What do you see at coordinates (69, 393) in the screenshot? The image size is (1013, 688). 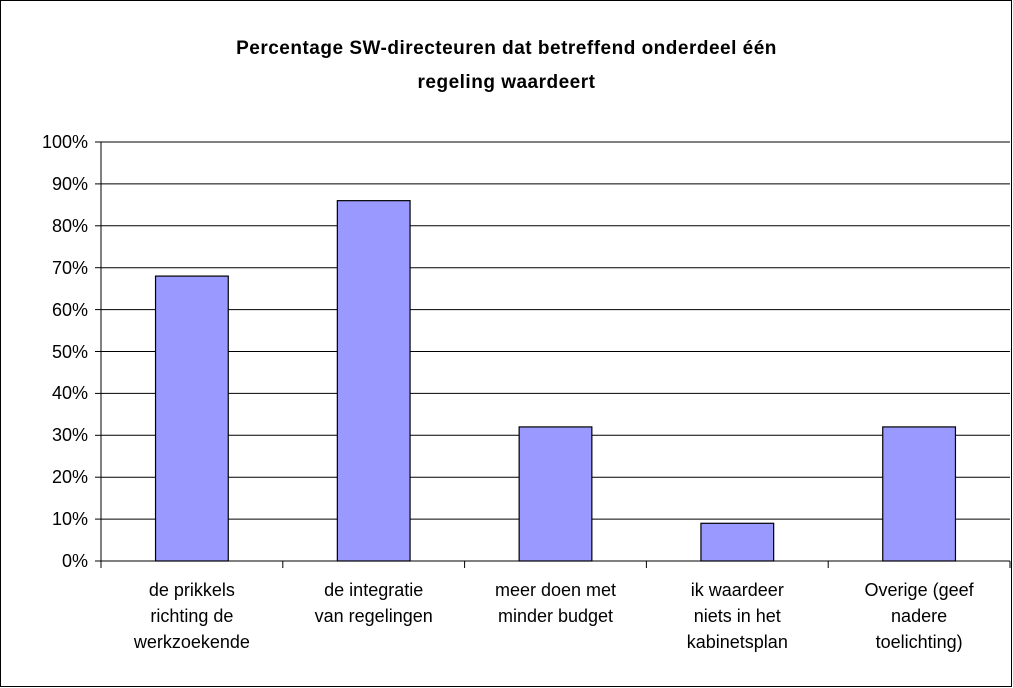 I see `y-tick-label: 40%` at bounding box center [69, 393].